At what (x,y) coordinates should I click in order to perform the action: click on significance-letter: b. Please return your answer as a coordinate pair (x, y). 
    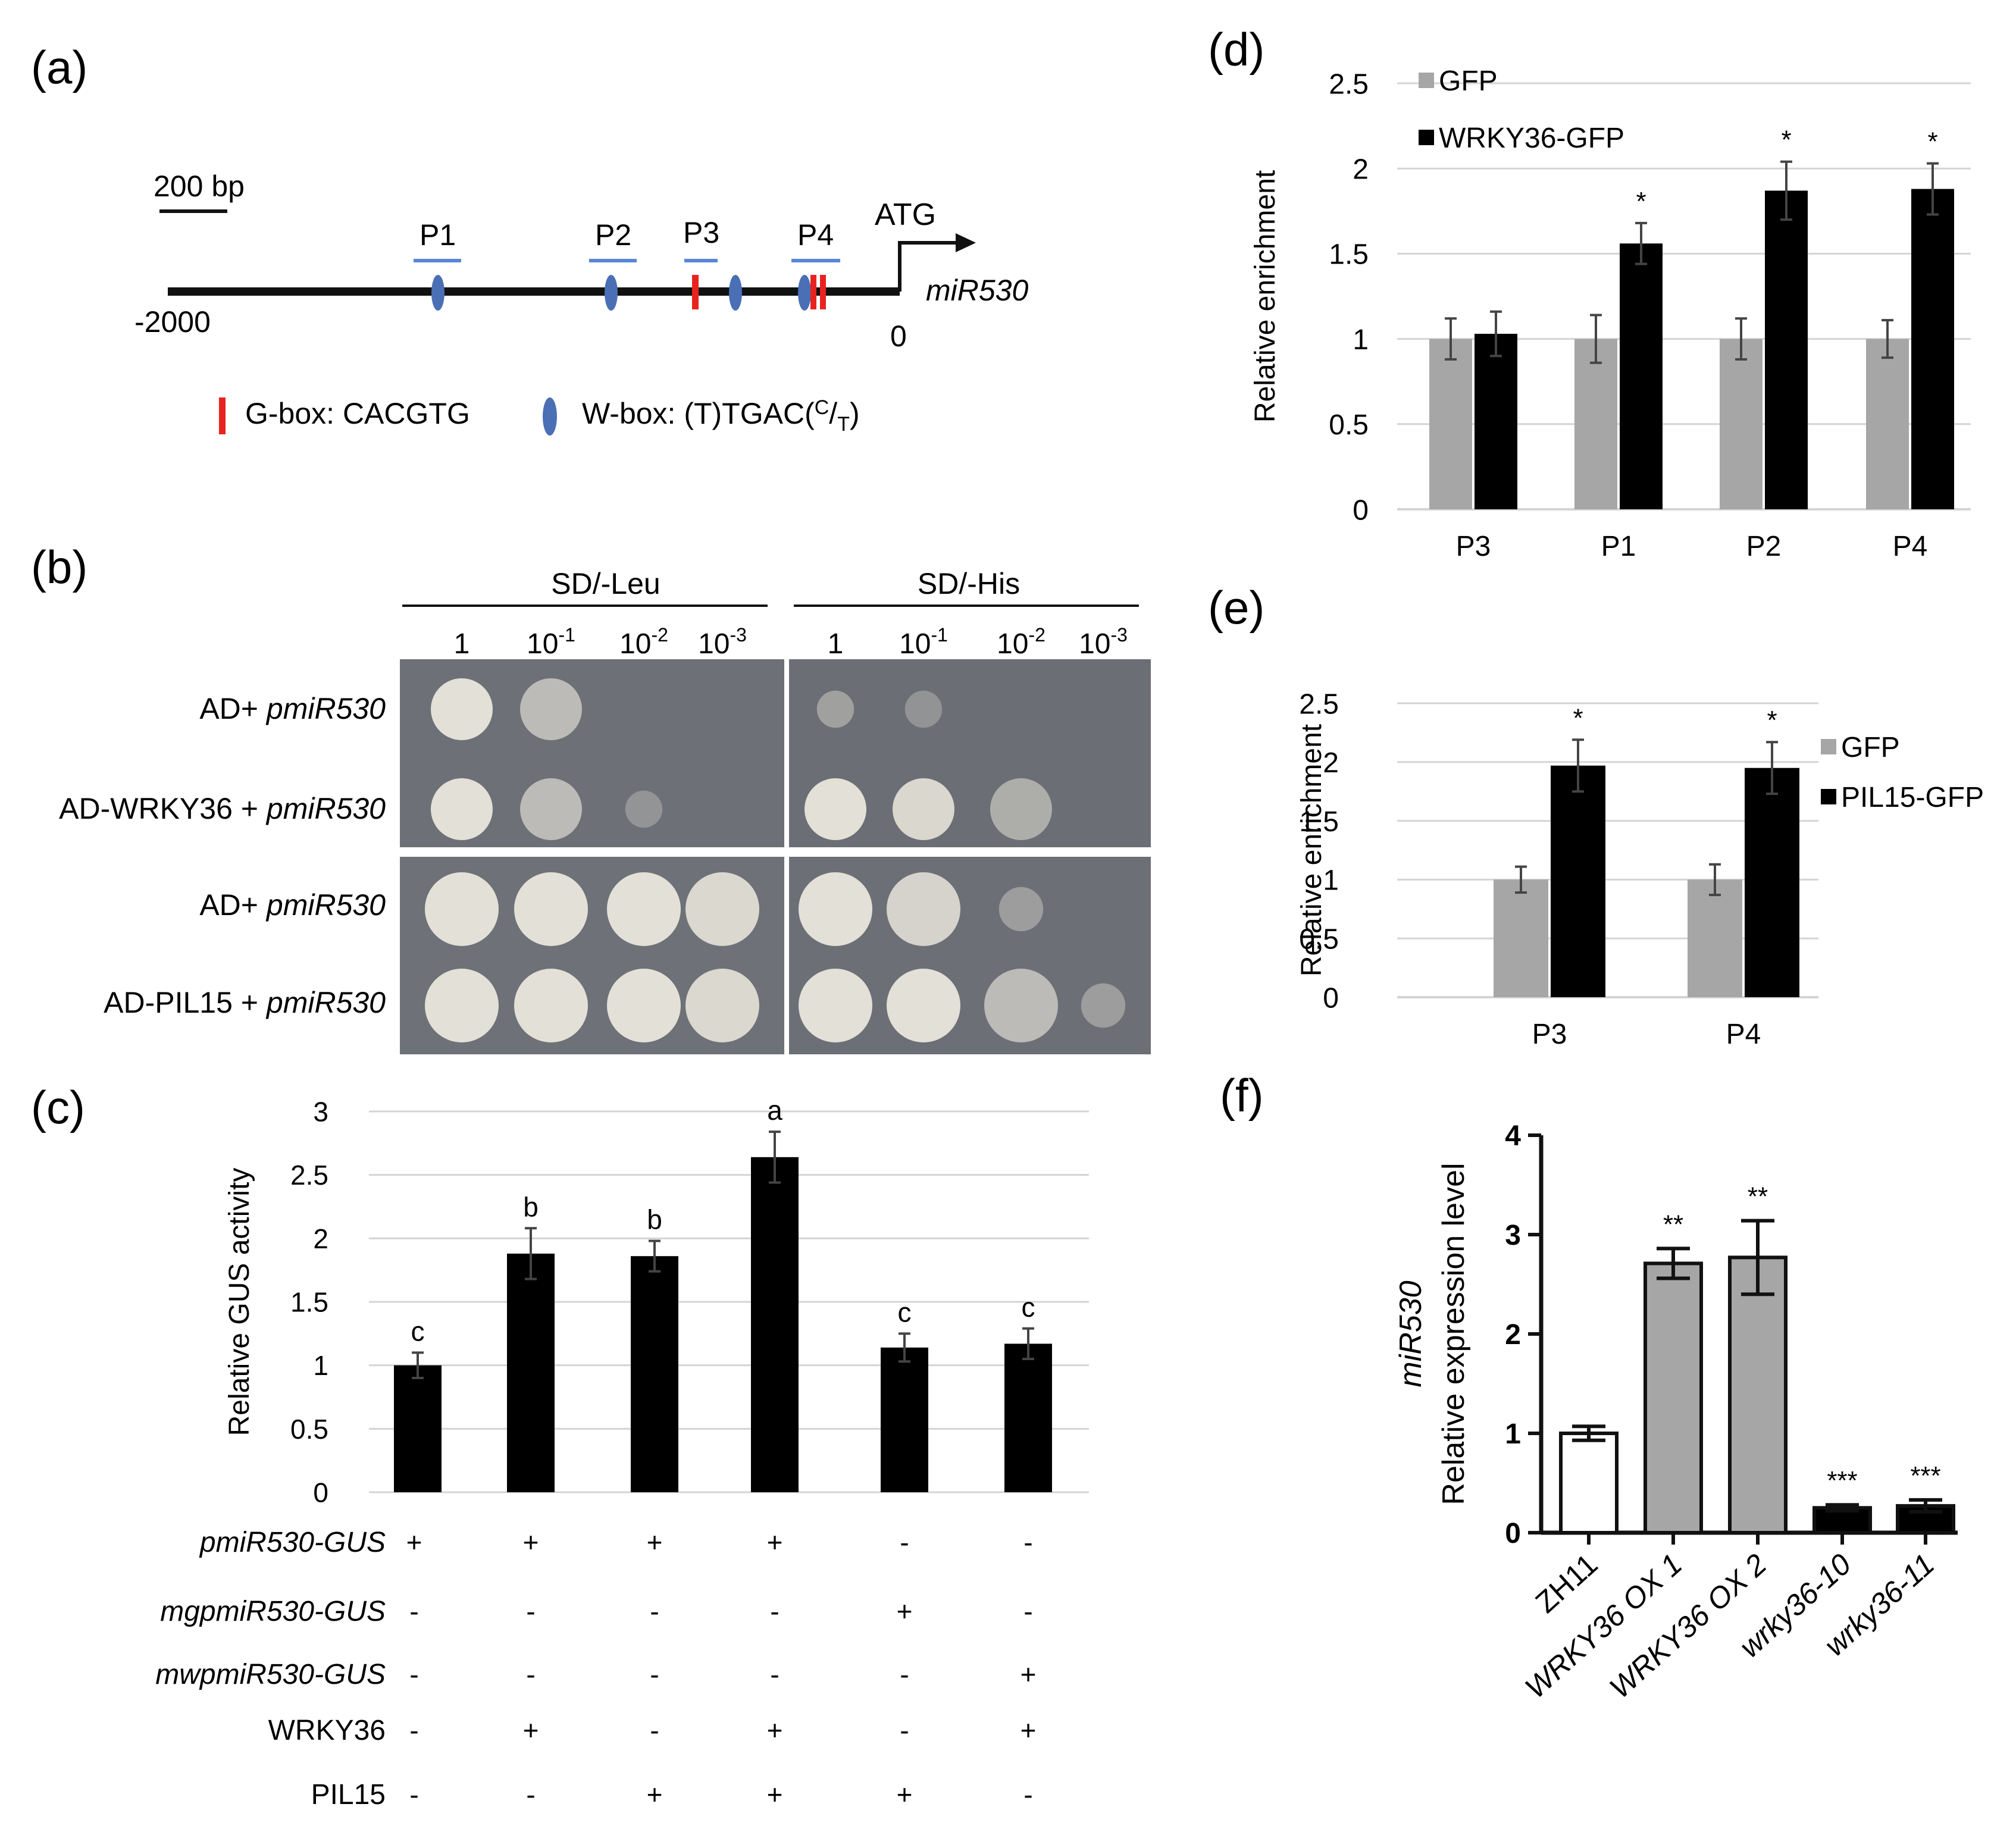
    Looking at the image, I should click on (531, 1206).